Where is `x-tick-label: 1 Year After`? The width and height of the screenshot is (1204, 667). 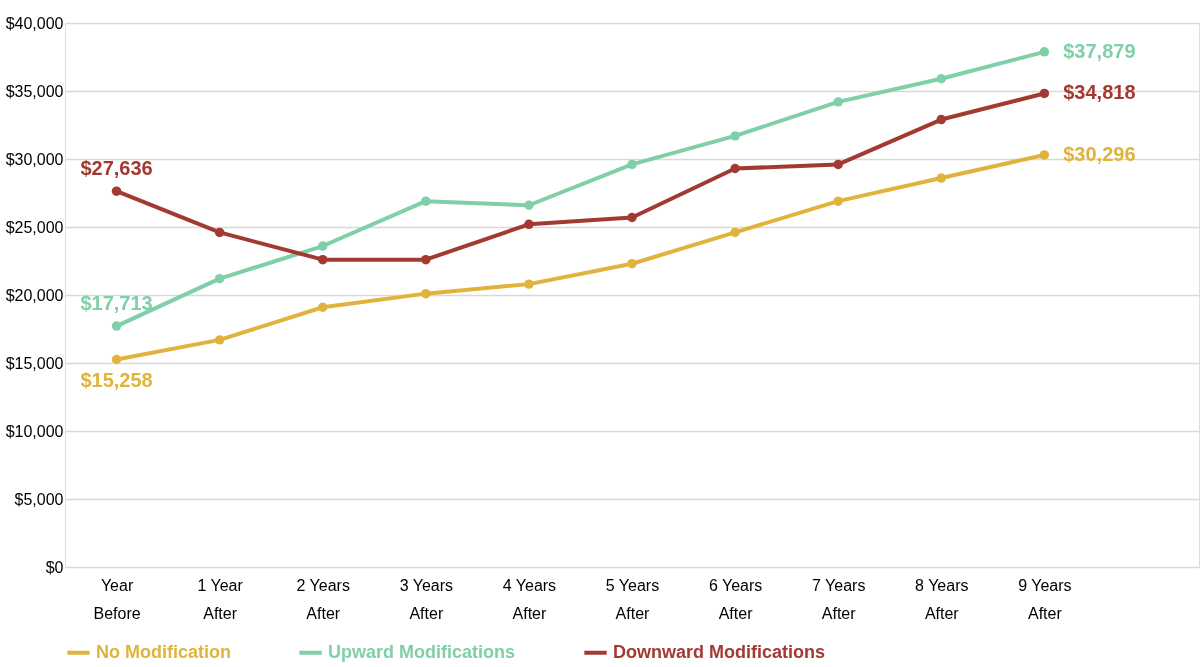 x-tick-label: 1 Year After is located at coordinates (220, 599).